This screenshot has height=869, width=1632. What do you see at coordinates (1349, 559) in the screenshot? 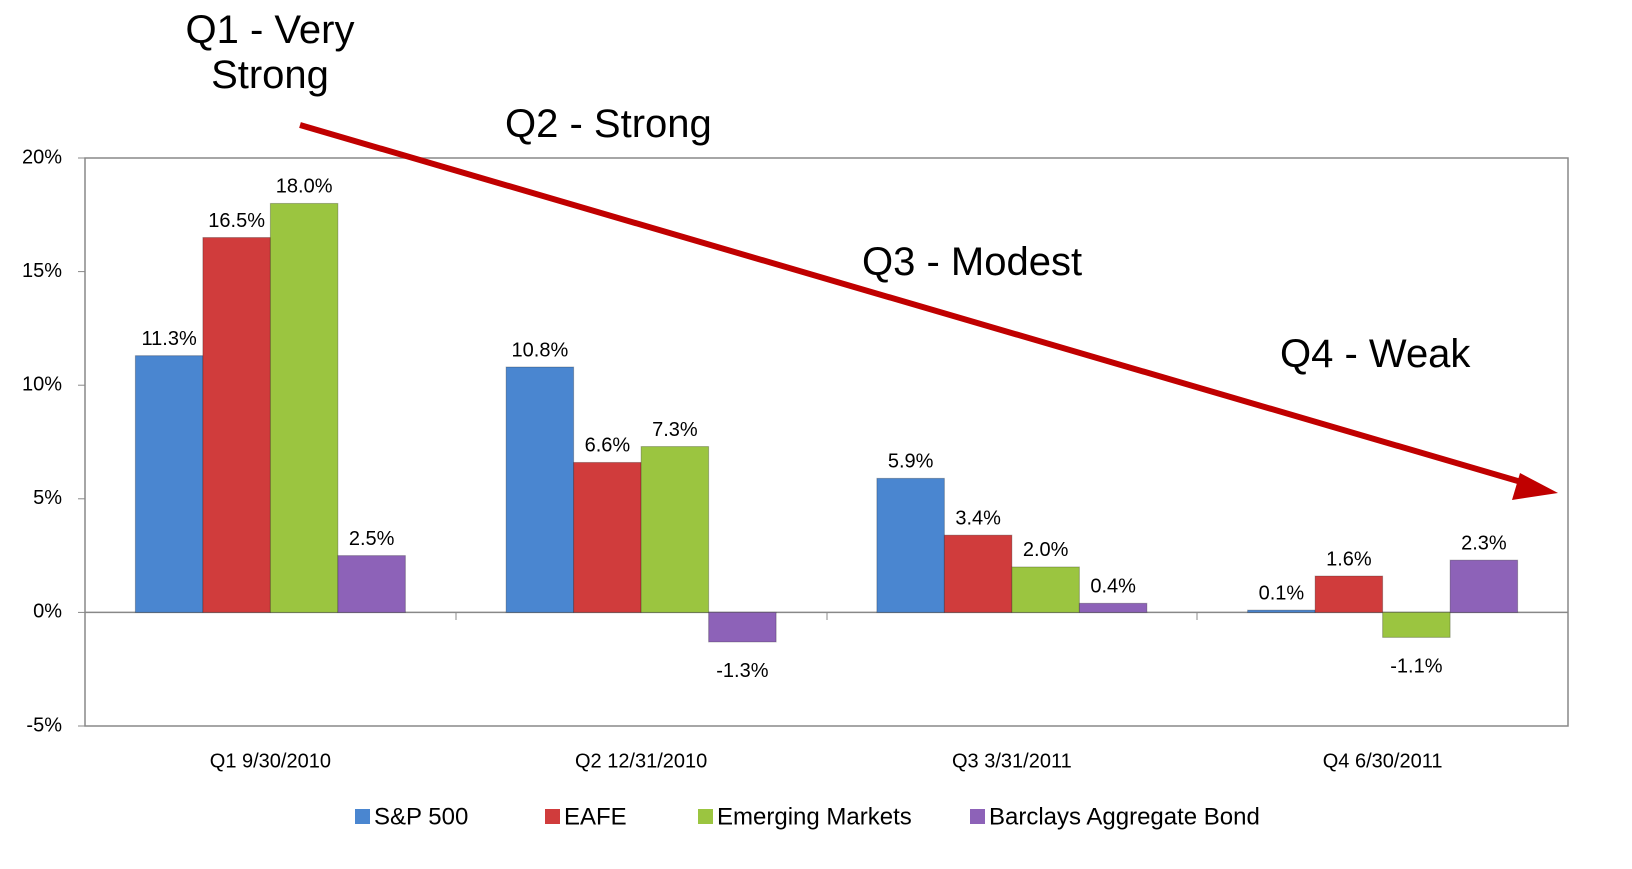
I see `data-label: 1.6%` at bounding box center [1349, 559].